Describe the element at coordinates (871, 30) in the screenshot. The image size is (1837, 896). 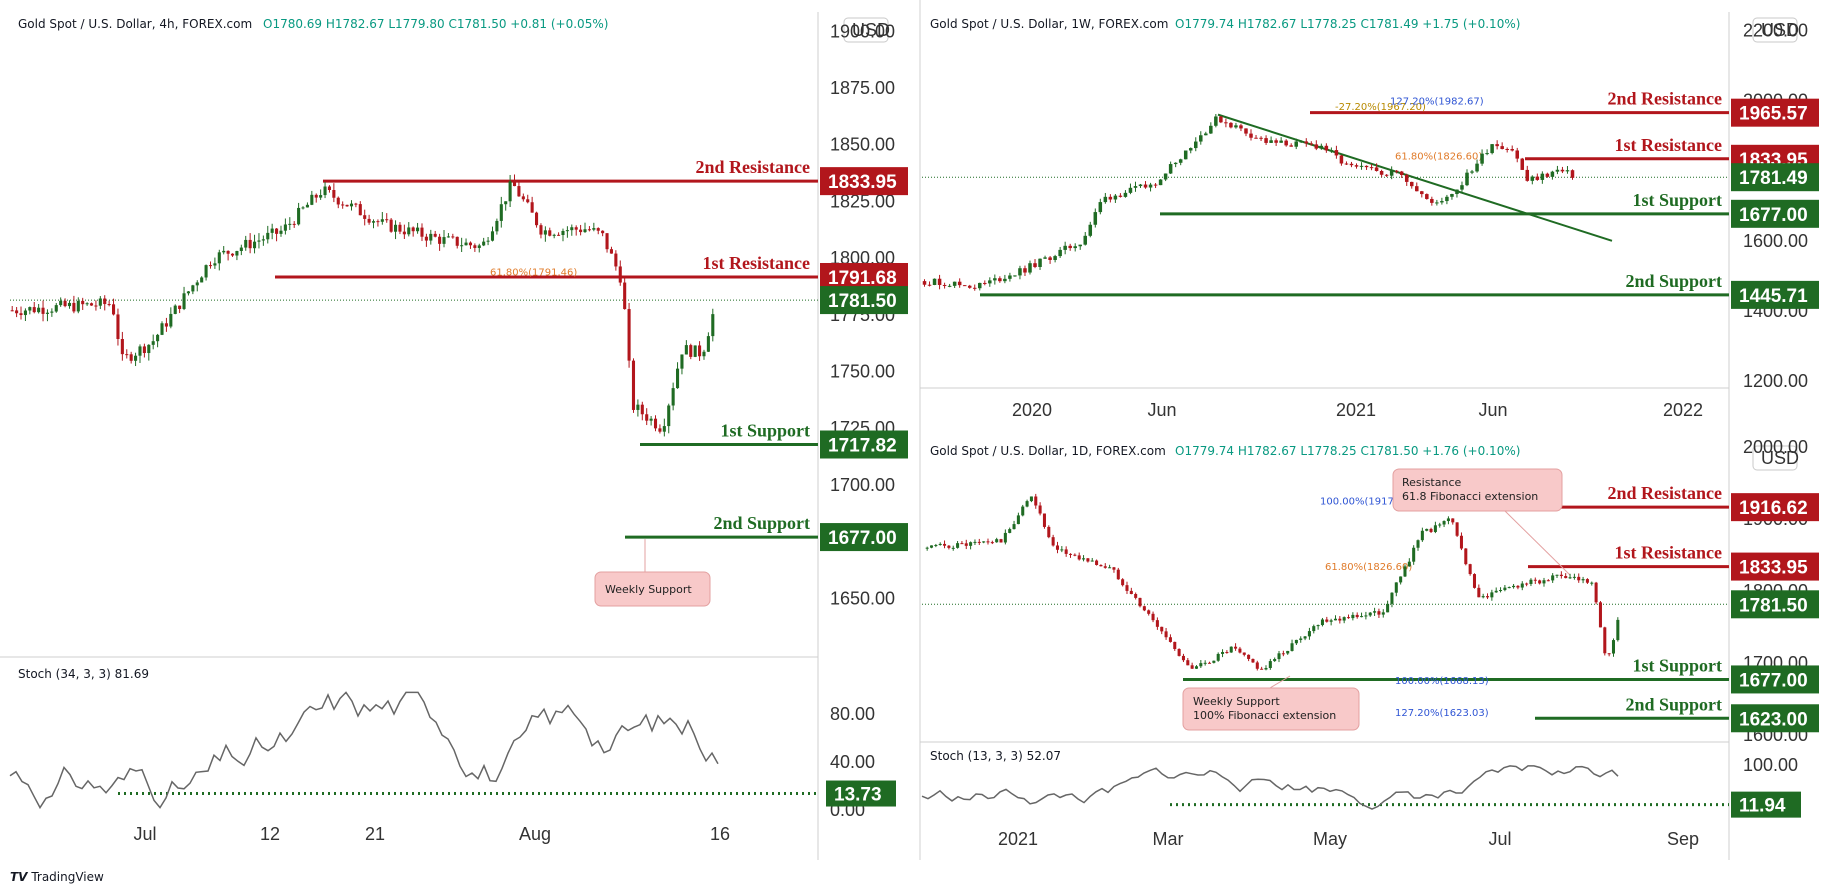
I see `panel-4h-currency-label: USD` at that location.